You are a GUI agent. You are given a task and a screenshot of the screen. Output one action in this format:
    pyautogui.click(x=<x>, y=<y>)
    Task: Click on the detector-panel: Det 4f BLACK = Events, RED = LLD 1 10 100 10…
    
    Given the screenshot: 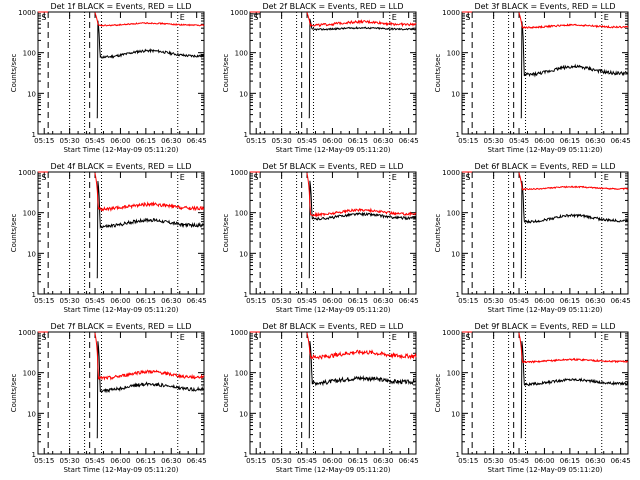 What is the action you would take?
    pyautogui.click(x=108, y=238)
    